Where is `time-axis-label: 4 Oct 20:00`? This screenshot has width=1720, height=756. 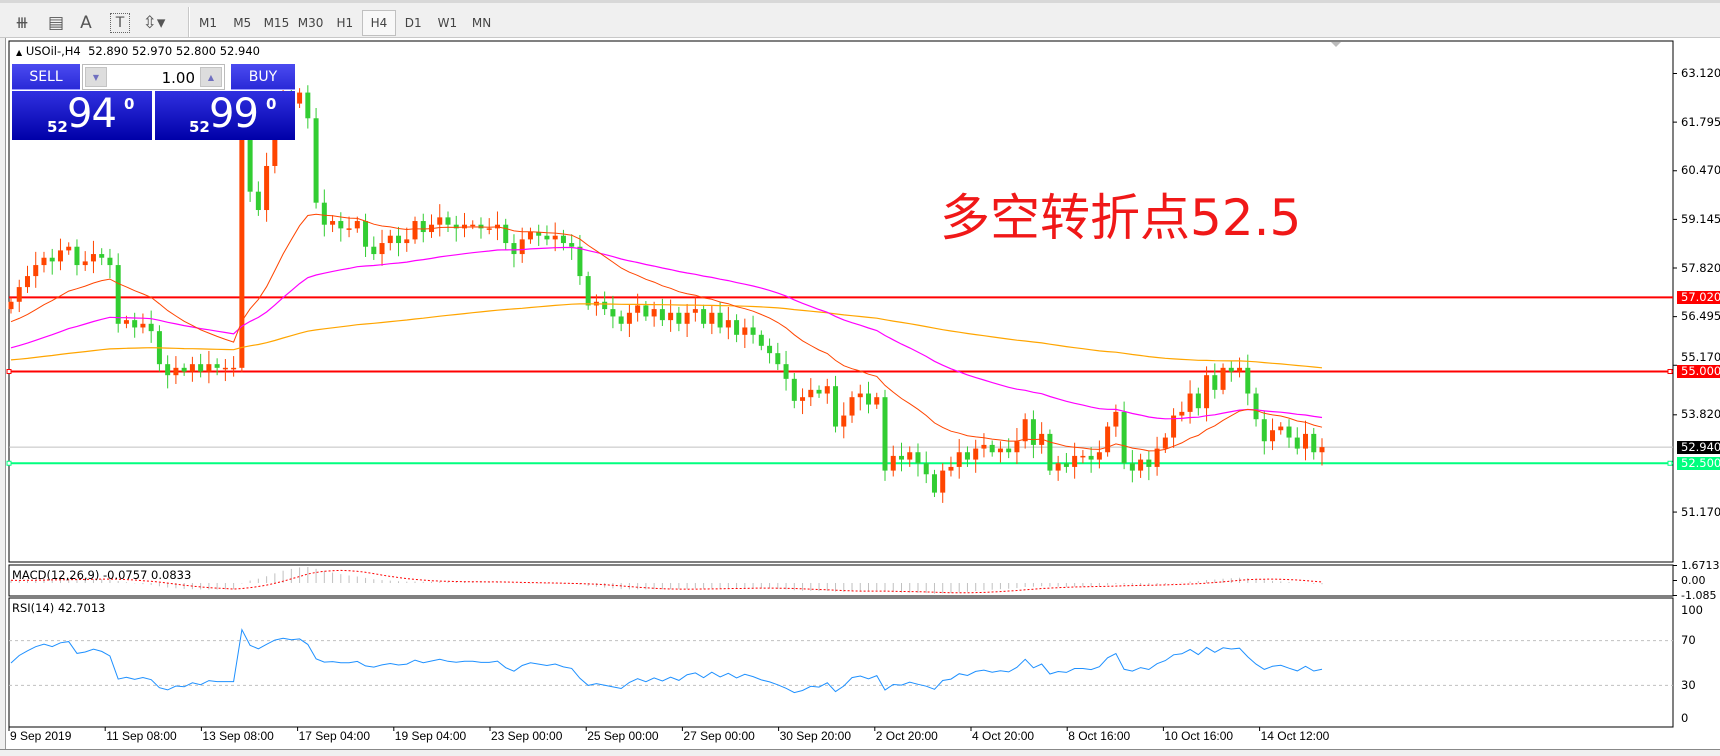 time-axis-label: 4 Oct 20:00 is located at coordinates (1003, 736).